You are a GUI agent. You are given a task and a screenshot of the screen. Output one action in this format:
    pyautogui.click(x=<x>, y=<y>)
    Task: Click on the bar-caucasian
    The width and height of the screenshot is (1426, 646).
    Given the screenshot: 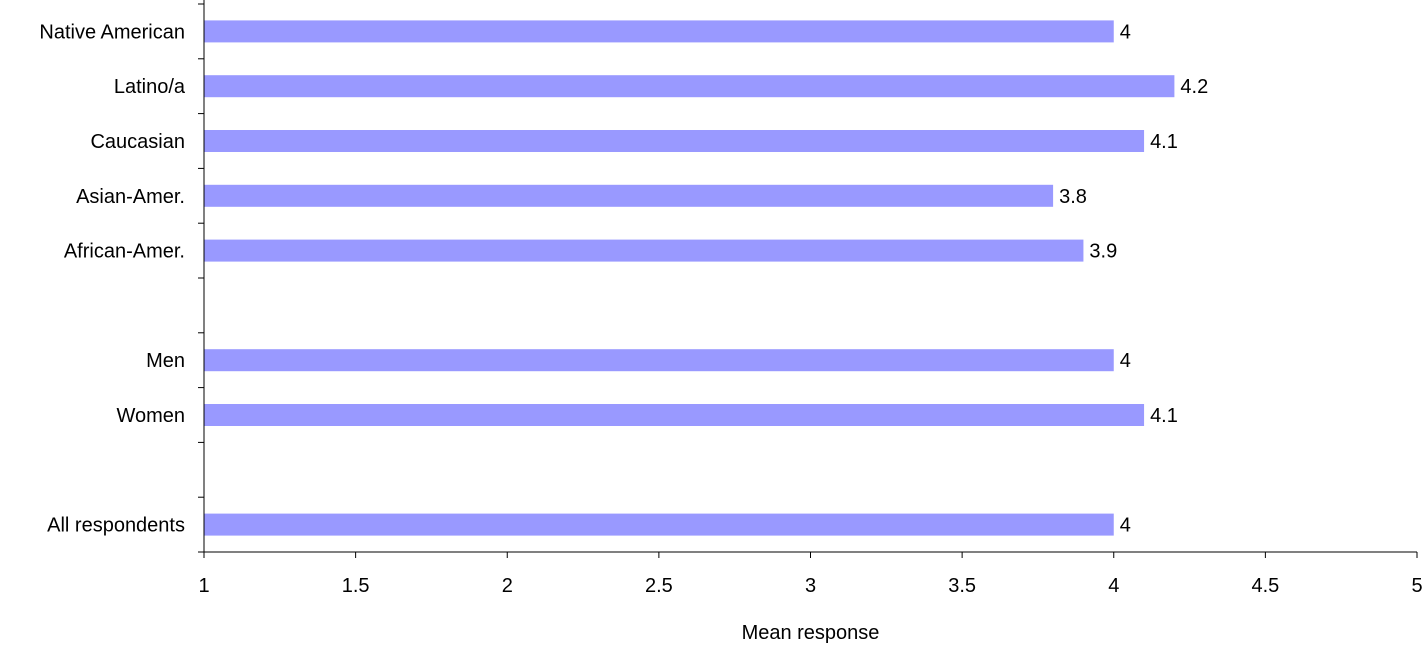 What is the action you would take?
    pyautogui.click(x=674, y=141)
    